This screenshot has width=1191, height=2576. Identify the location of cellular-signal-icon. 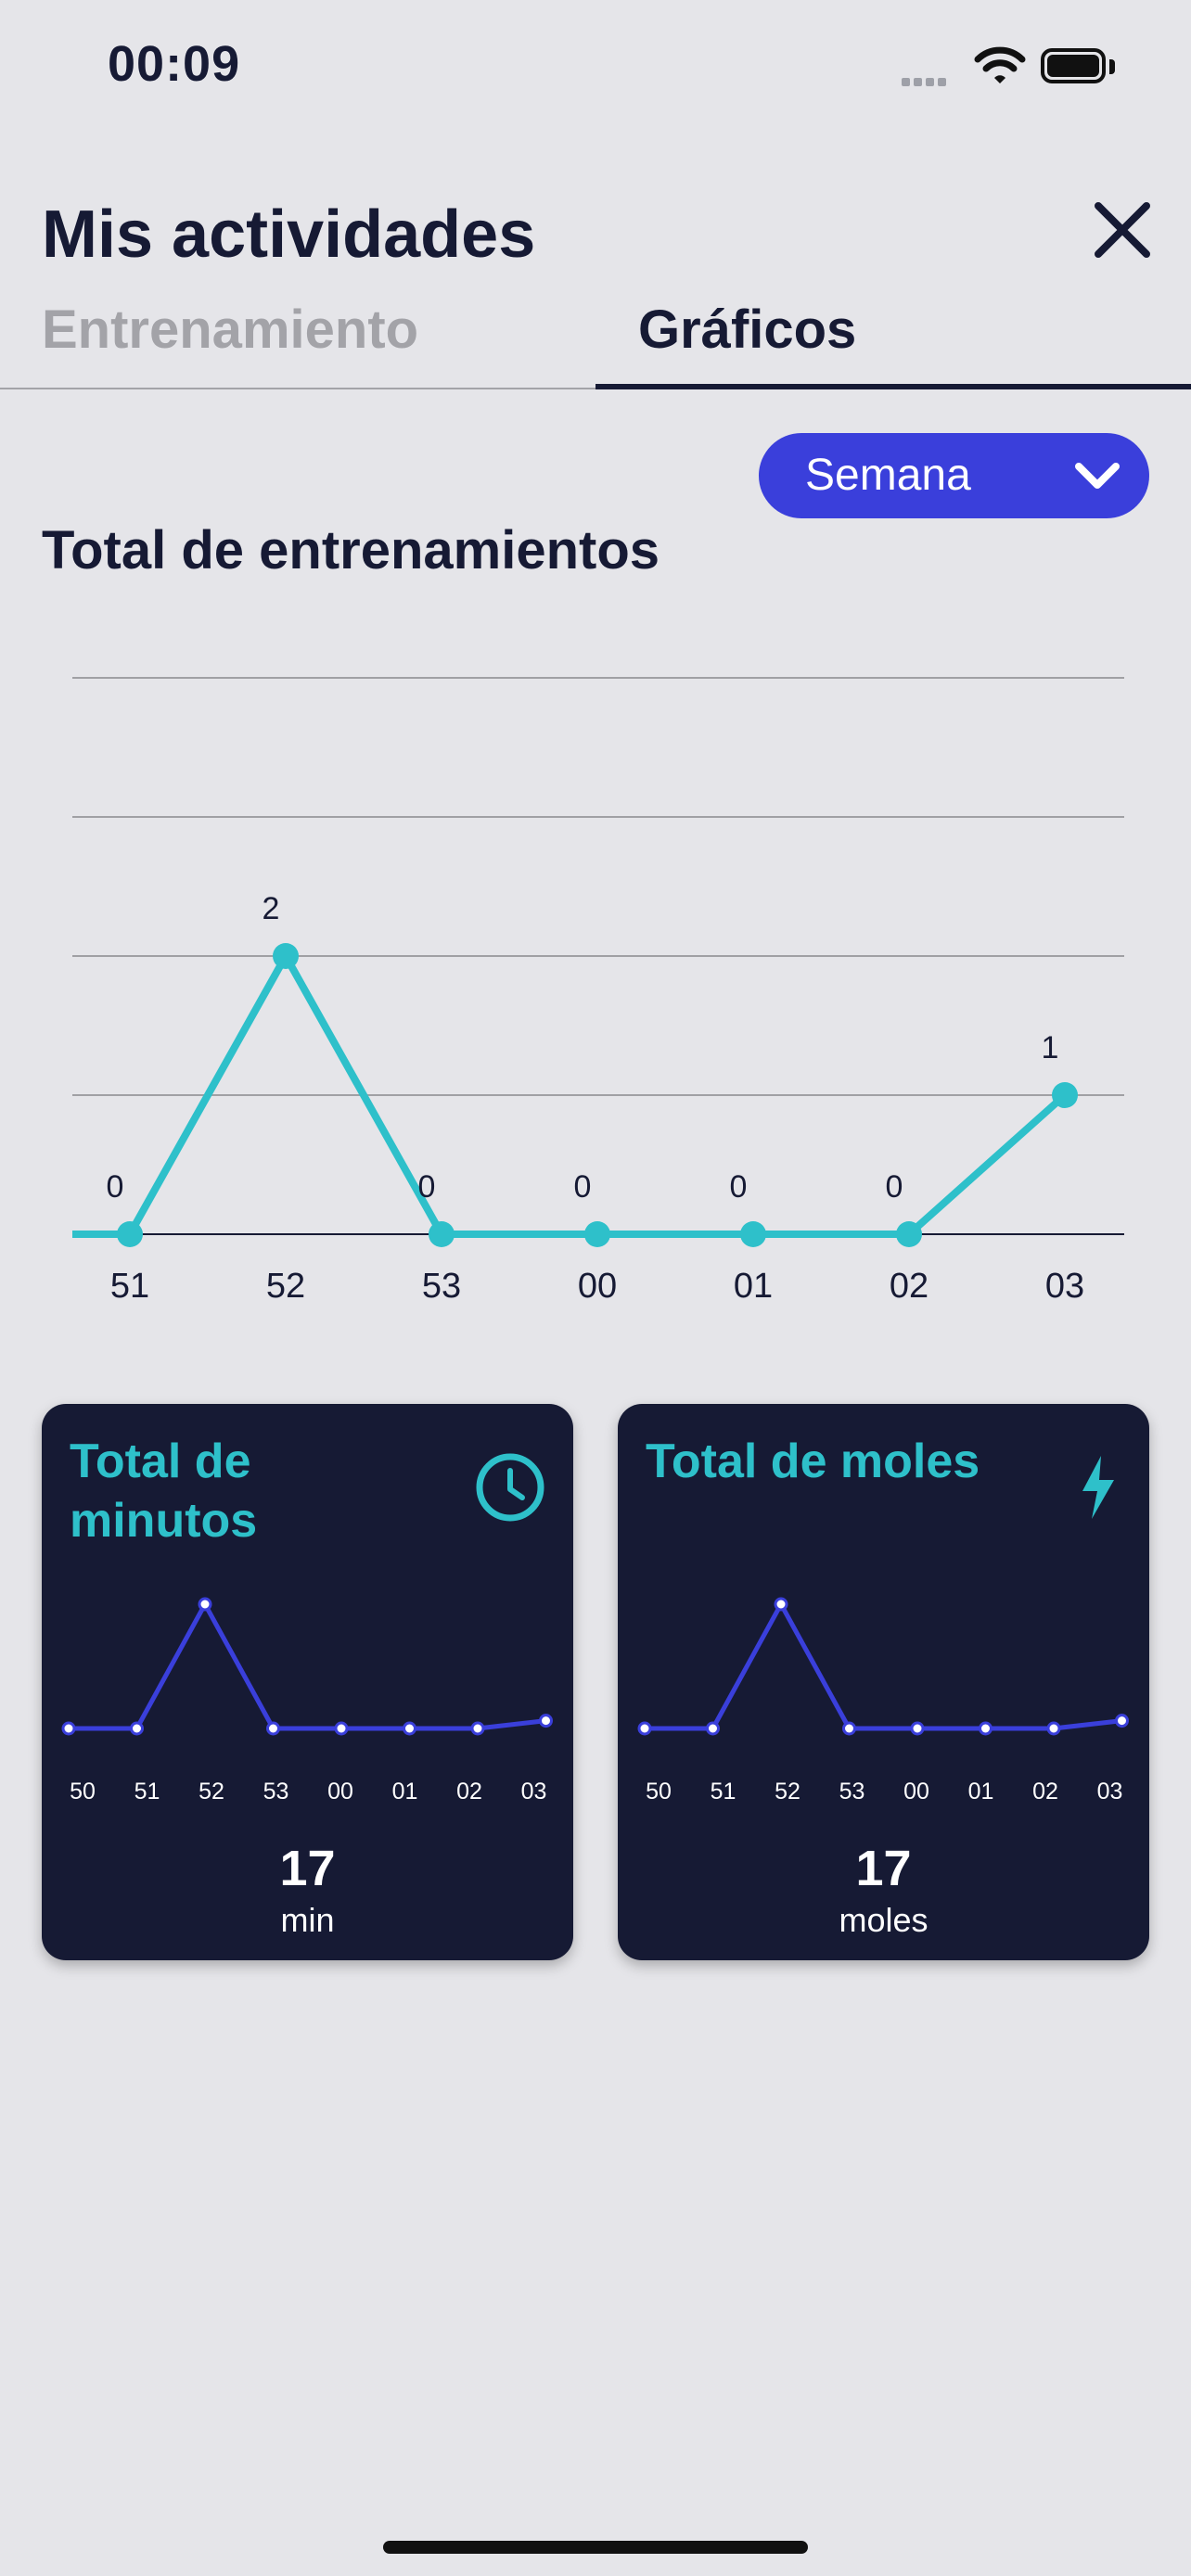
(929, 80).